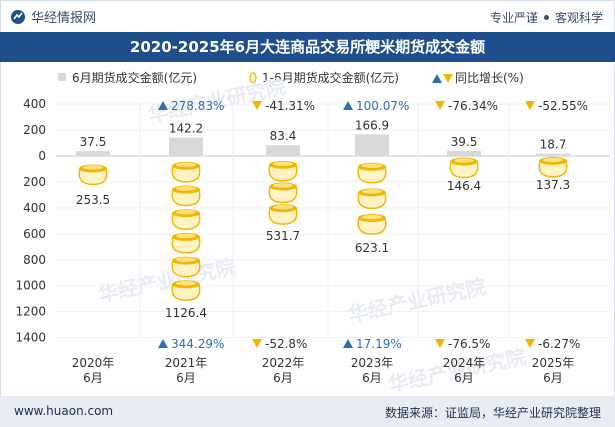  Describe the element at coordinates (197, 106) in the screenshot. I see `growth-rate-text: 278.83%` at that location.